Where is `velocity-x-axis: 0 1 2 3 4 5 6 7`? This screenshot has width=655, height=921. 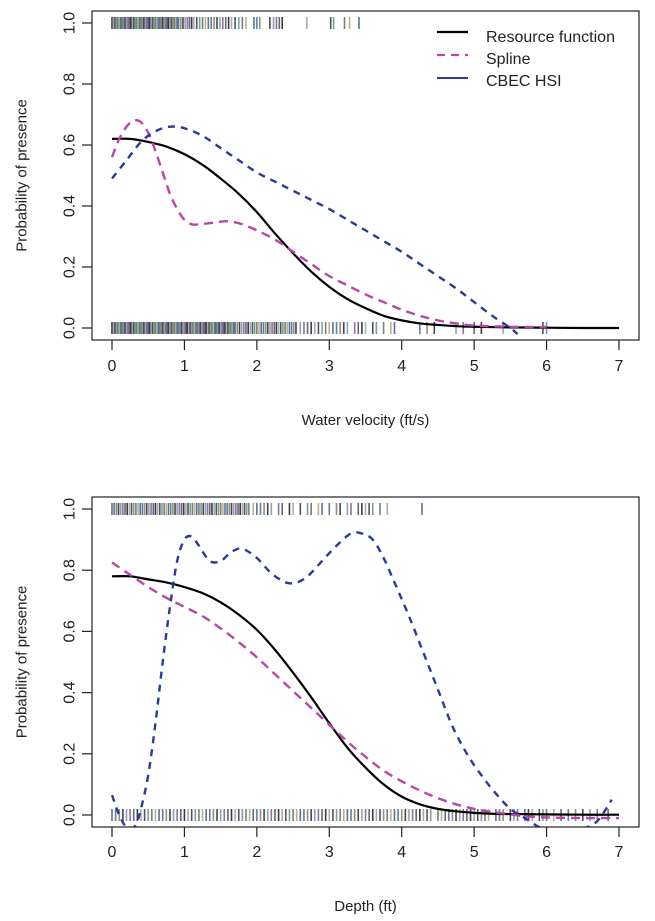 velocity-x-axis: 0 1 2 3 4 5 6 7 is located at coordinates (366, 357).